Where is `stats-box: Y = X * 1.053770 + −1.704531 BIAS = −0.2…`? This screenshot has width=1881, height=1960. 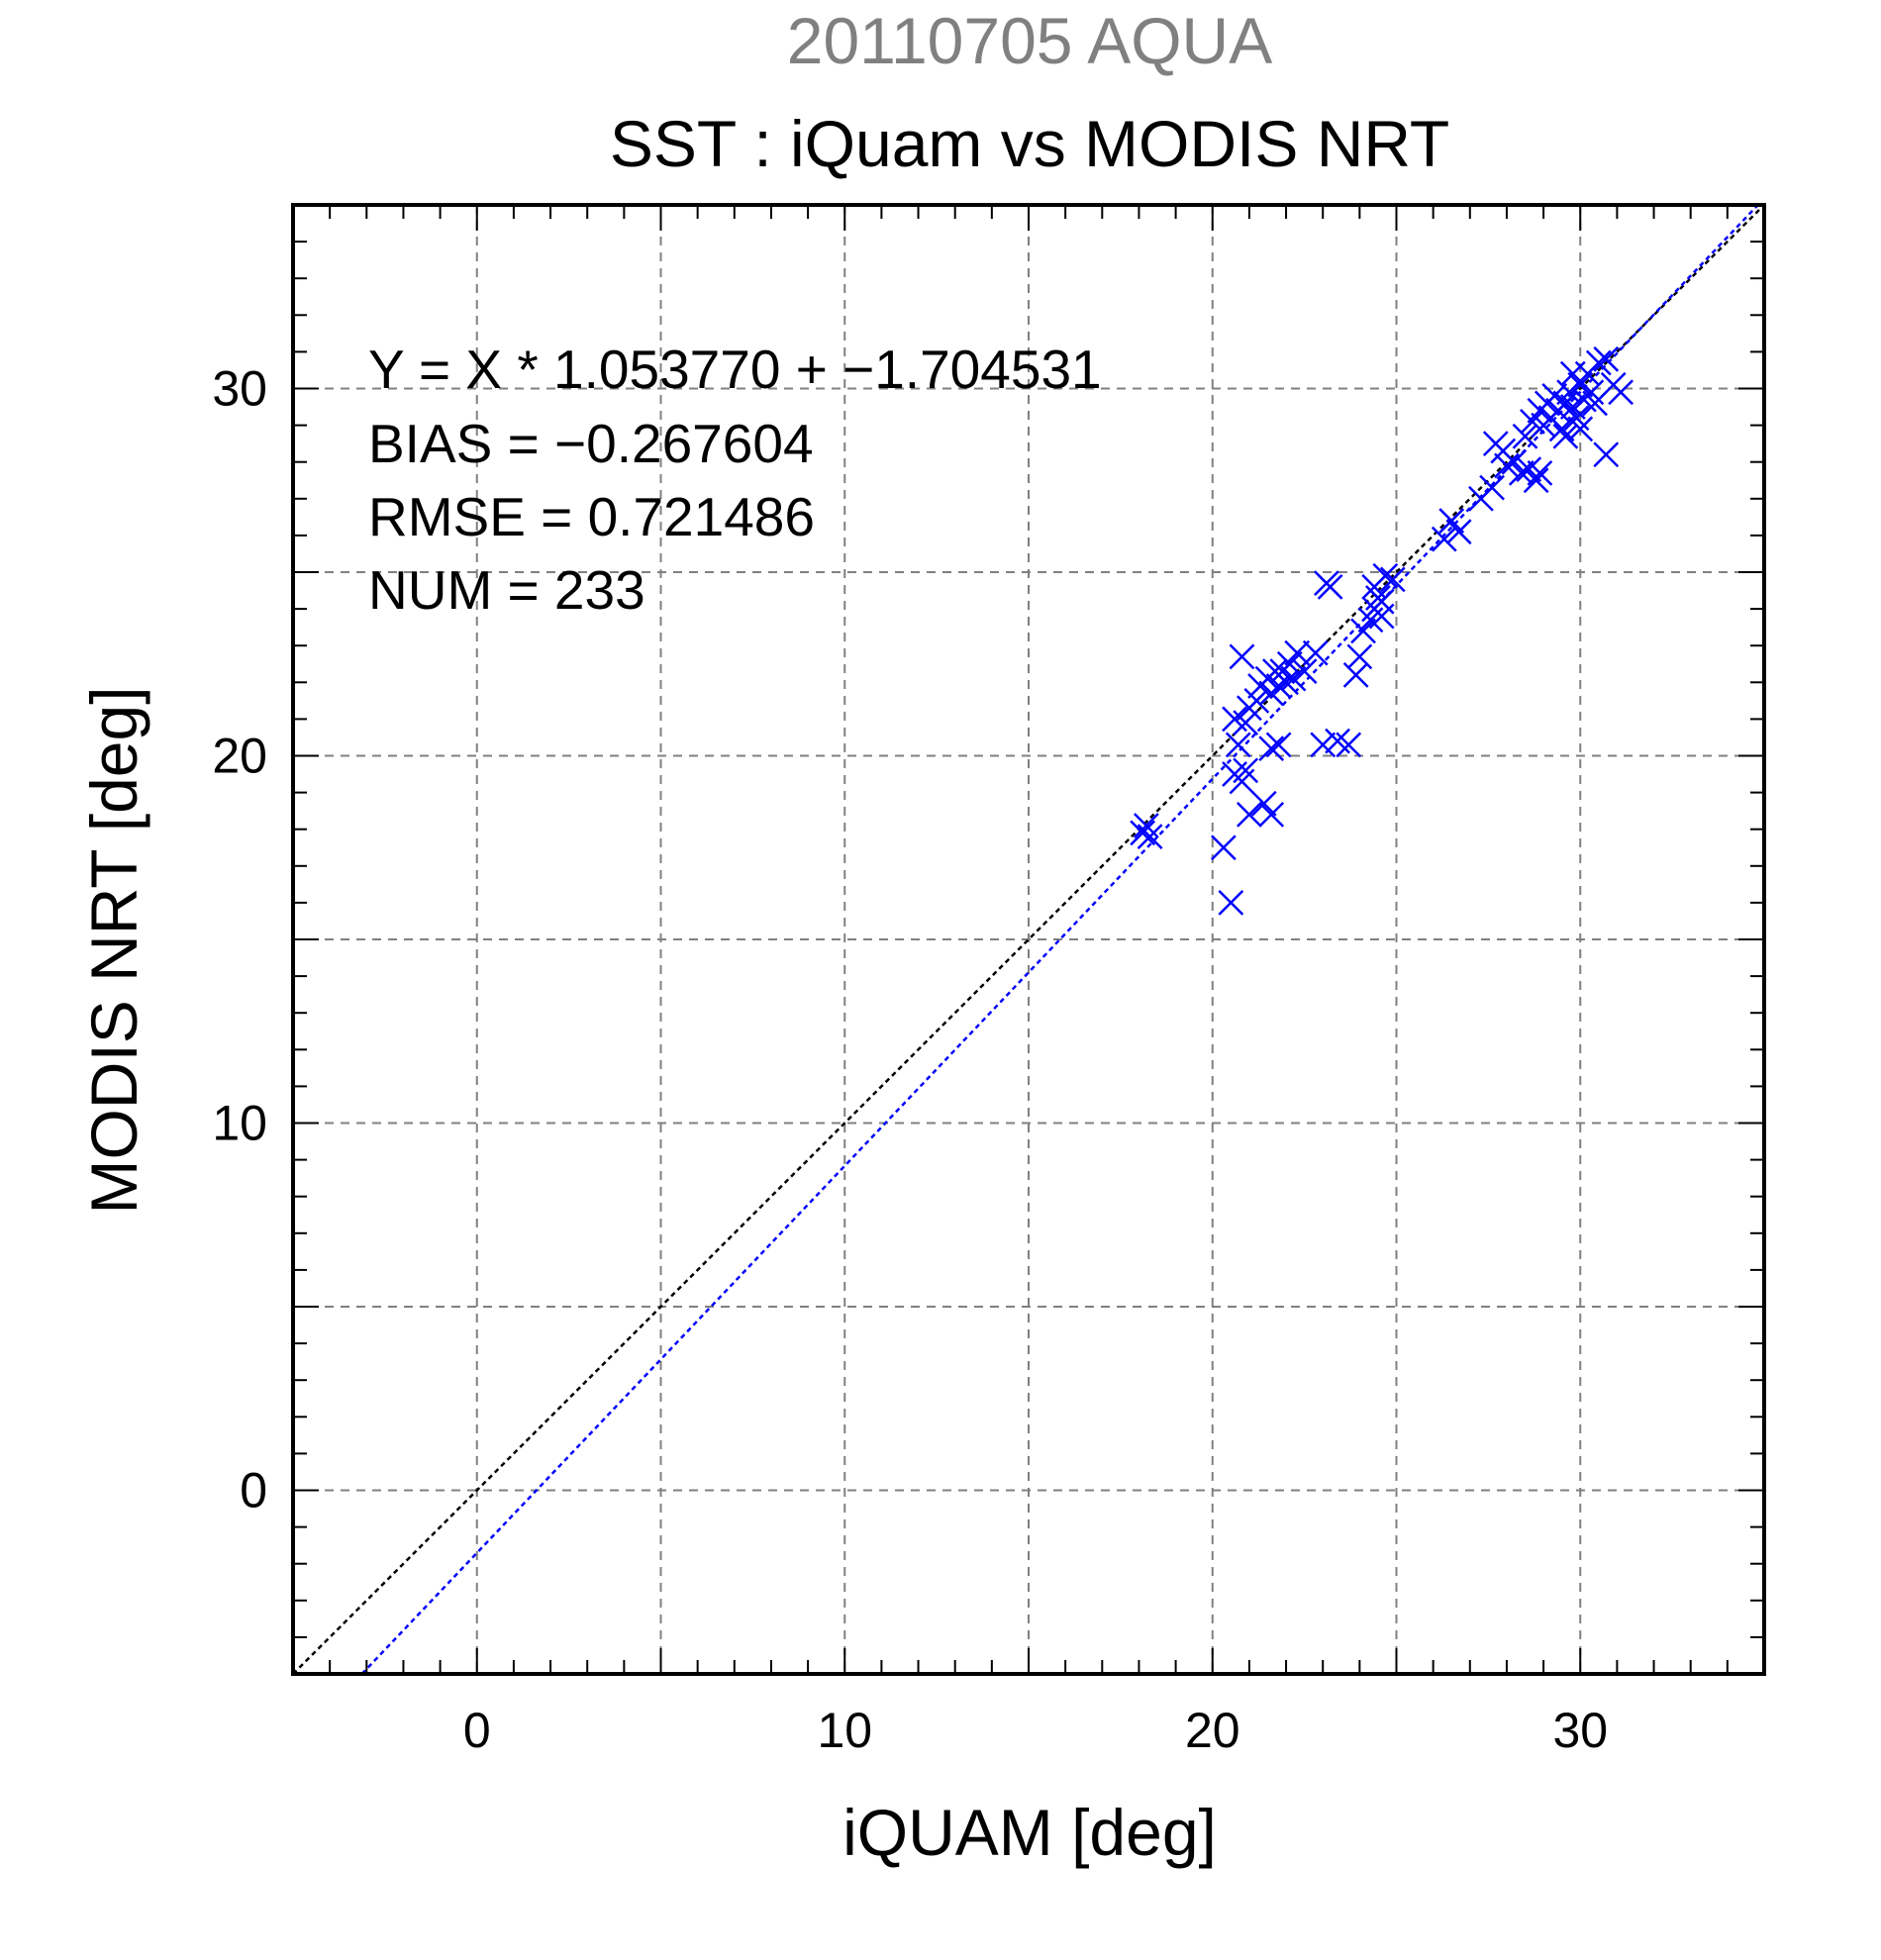
stats-box: Y = X * 1.053770 + −1.704531 BIAS = −0.2… is located at coordinates (735, 480).